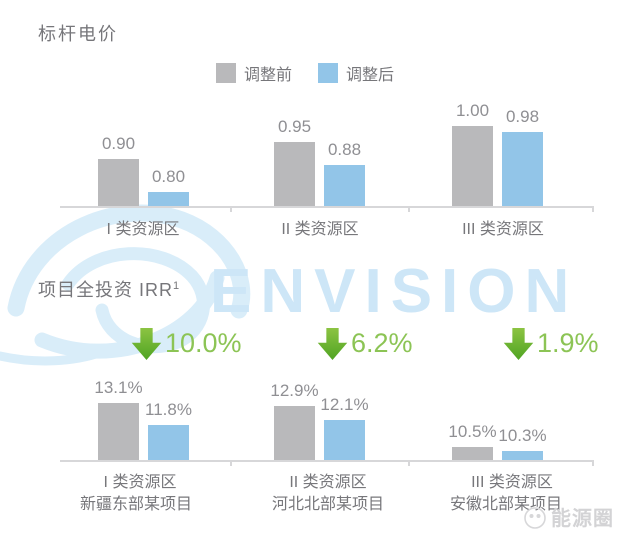 The height and width of the screenshot is (546, 640). Describe the element at coordinates (78, 34) in the screenshot. I see `top-chart-title: 标杆电价` at that location.